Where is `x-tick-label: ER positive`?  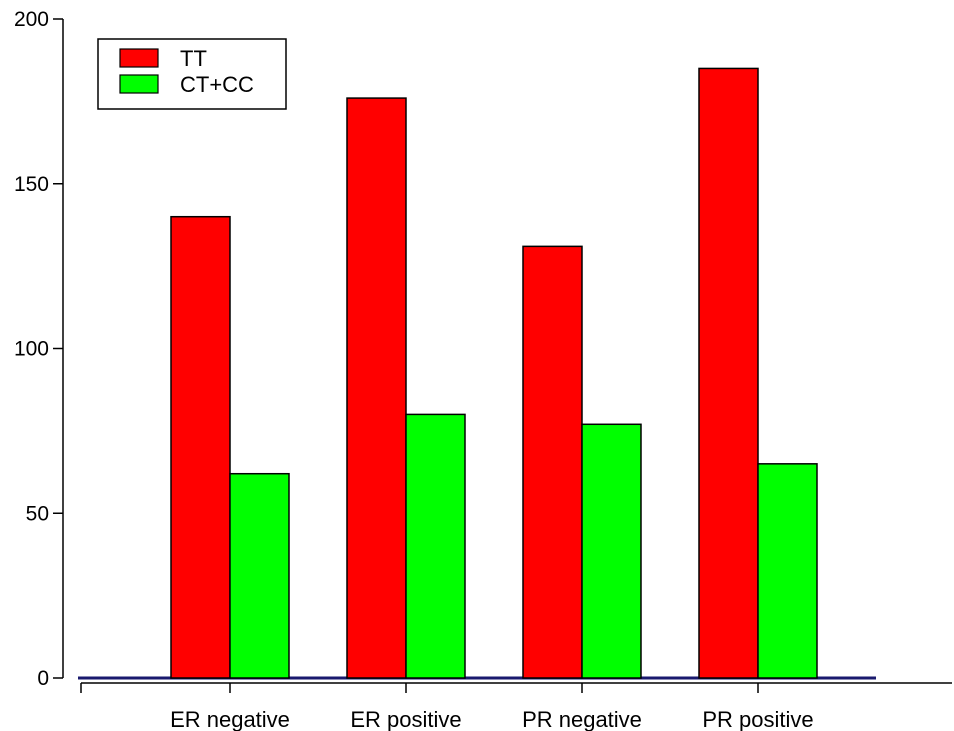
x-tick-label: ER positive is located at coordinates (405, 719).